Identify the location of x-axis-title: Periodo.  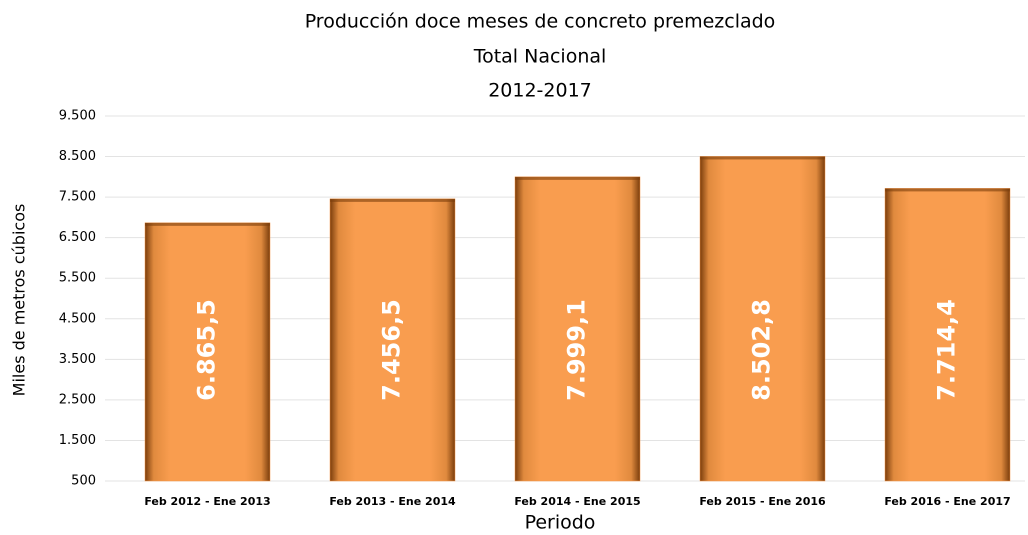
(560, 523).